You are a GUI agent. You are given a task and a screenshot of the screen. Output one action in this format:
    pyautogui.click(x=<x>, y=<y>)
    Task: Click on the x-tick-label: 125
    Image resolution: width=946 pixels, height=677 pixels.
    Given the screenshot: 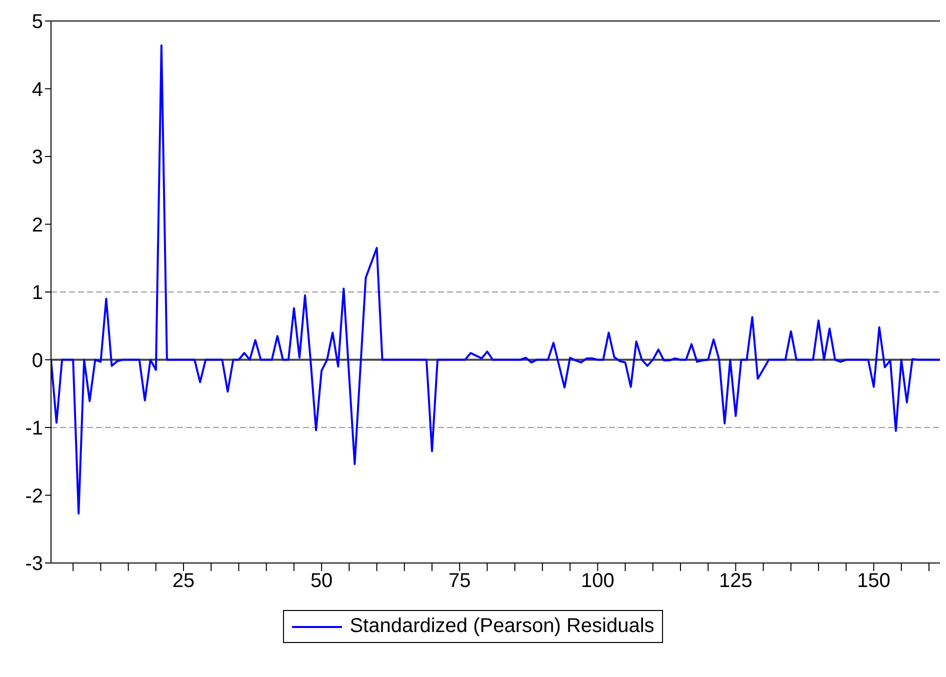 What is the action you would take?
    pyautogui.click(x=735, y=581)
    